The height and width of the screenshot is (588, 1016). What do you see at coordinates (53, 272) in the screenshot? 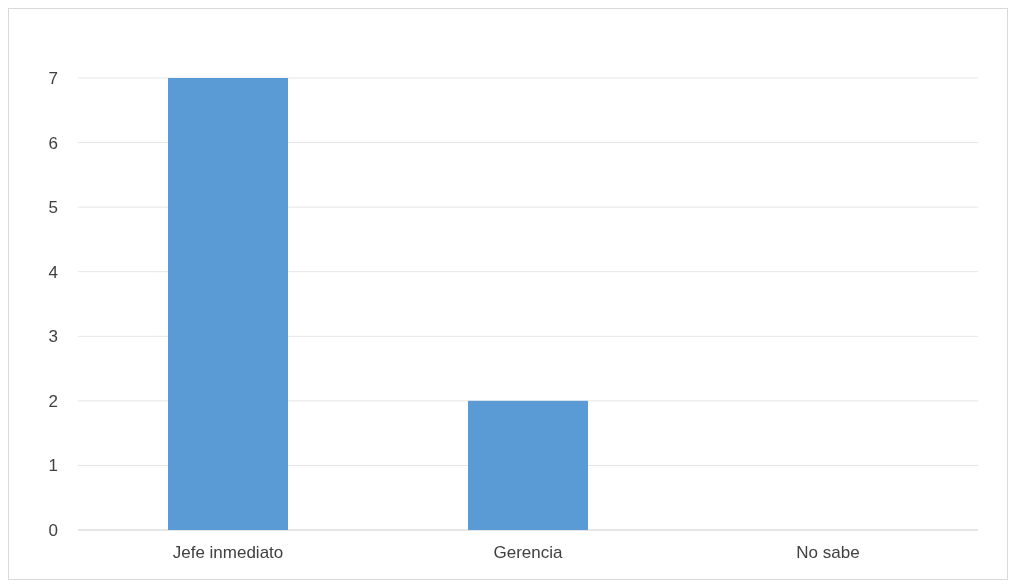
I see `y-tick-label: 4` at bounding box center [53, 272].